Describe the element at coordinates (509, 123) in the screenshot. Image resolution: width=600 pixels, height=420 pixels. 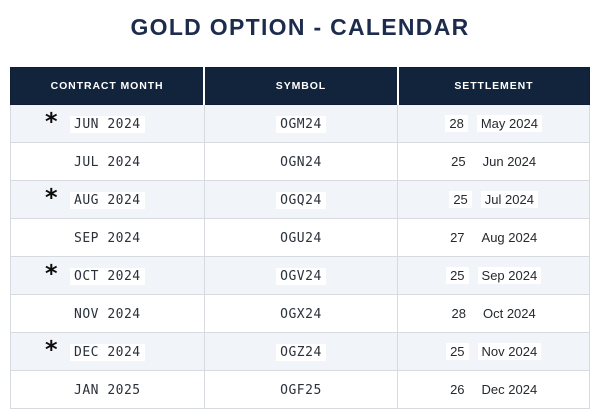
I see `settlement-date: May 2024` at that location.